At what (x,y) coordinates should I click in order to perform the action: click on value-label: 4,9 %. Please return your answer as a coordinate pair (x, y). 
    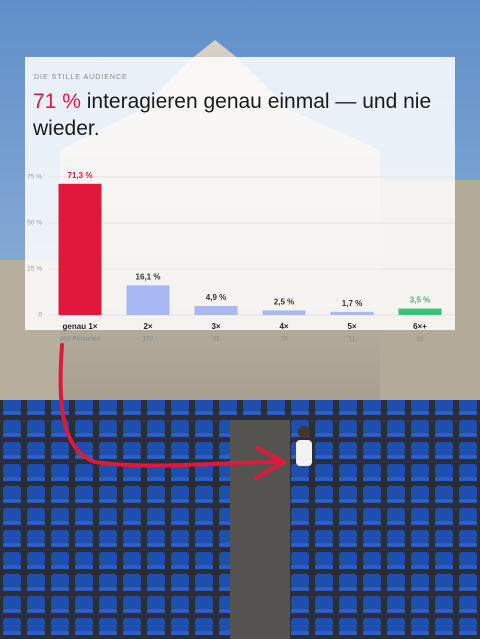
    Looking at the image, I should click on (216, 297).